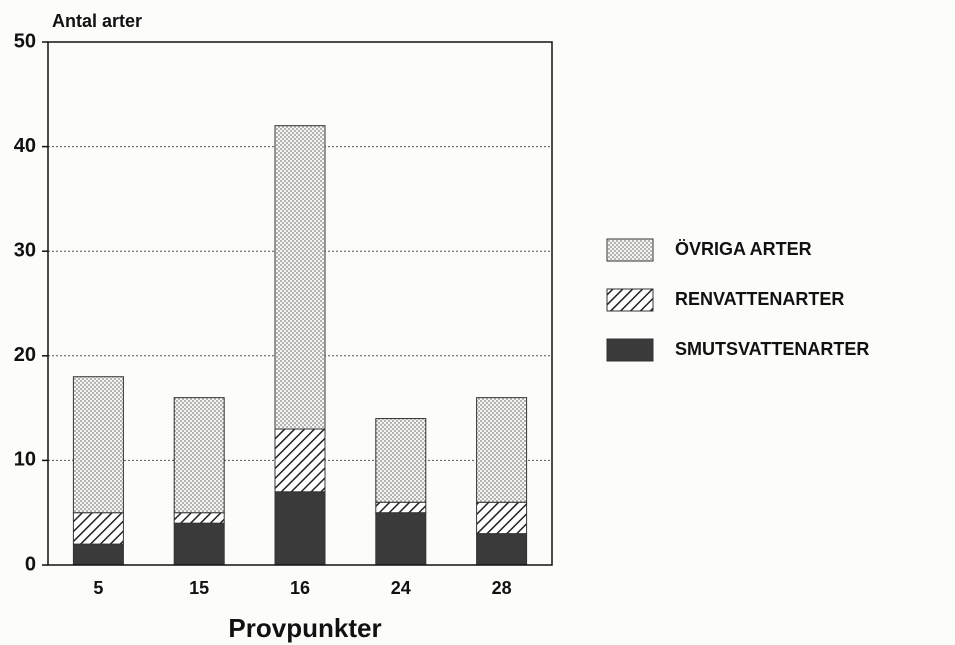 The height and width of the screenshot is (645, 955). I want to click on legend-label: ÖVRIGA ARTER, so click(743, 249).